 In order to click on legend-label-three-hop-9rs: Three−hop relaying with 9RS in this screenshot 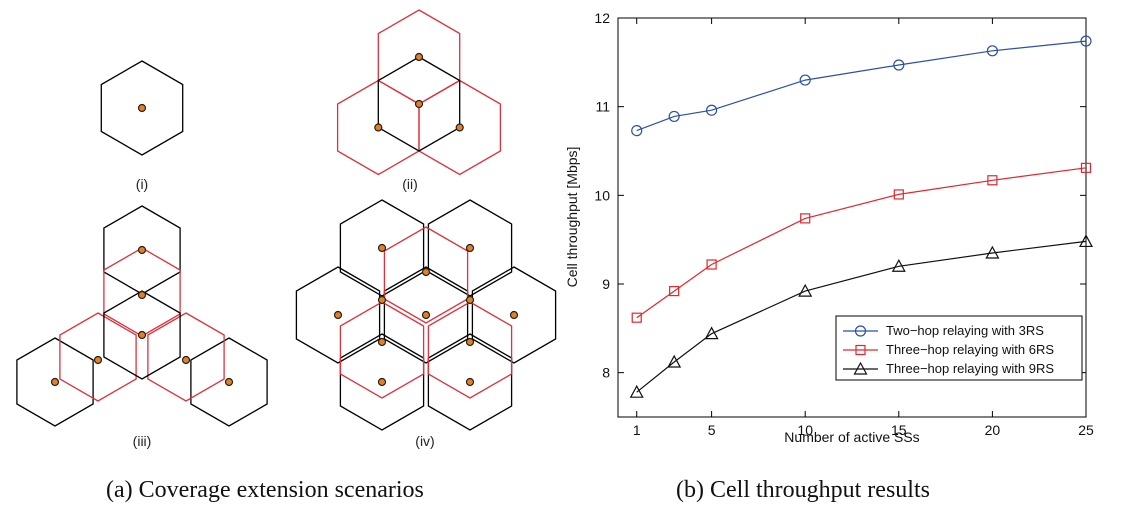, I will do `click(970, 368)`.